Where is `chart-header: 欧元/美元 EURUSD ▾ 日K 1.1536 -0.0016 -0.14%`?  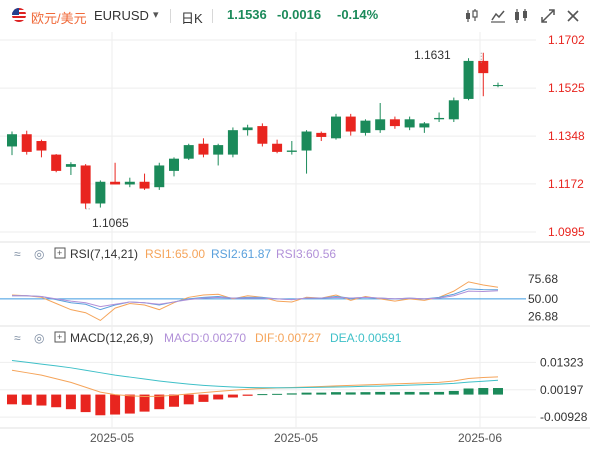 chart-header: 欧元/美元 EURUSD ▾ 日K 1.1536 -0.0016 -0.14% is located at coordinates (295, 15).